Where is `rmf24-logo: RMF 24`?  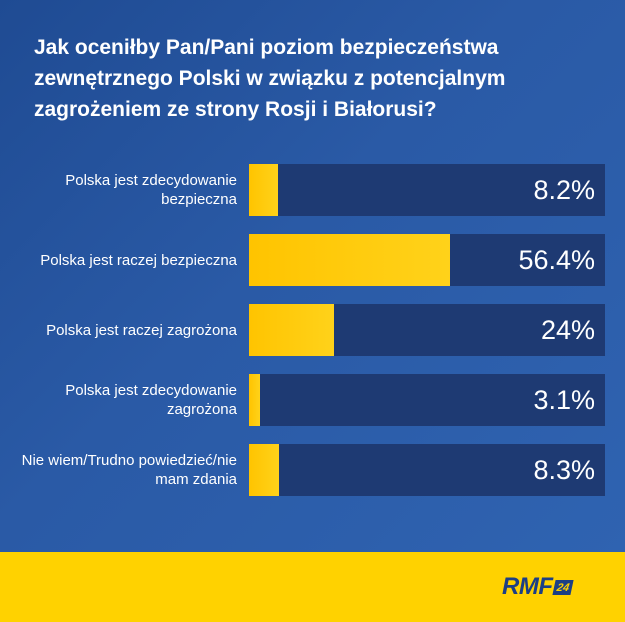 rmf24-logo: RMF 24 is located at coordinates (538, 586).